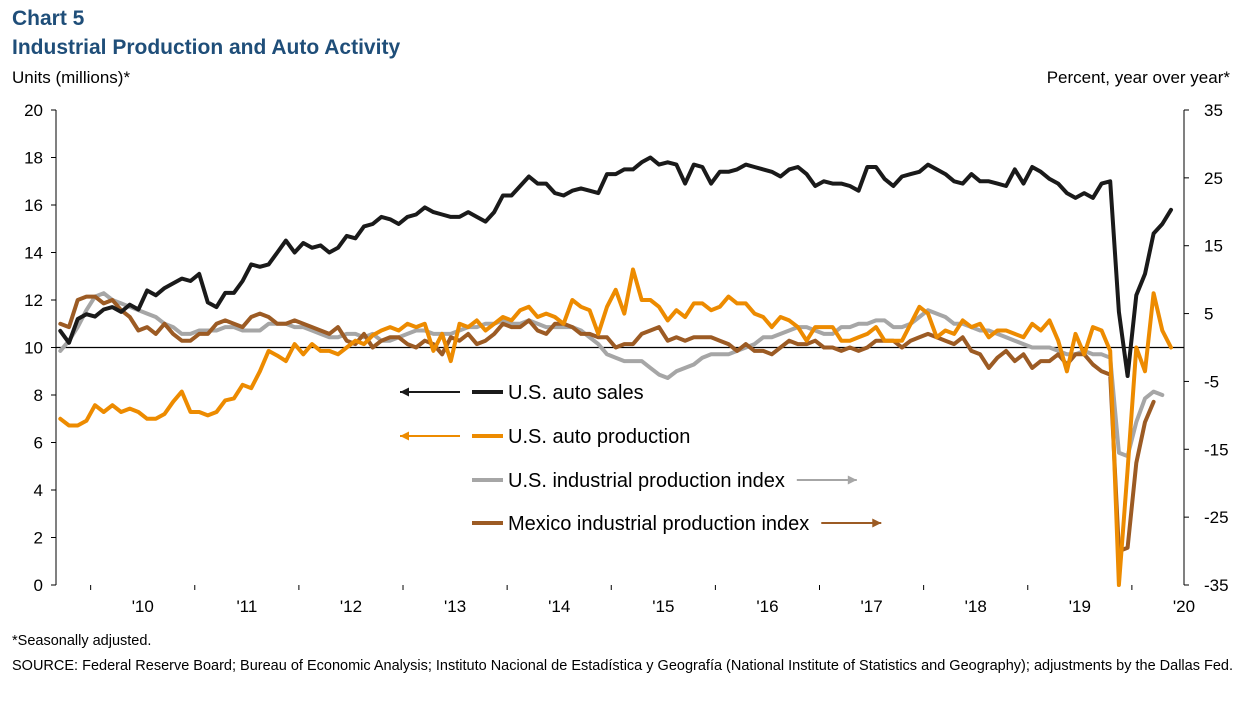  I want to click on right-tick-label: -15, so click(1216, 449).